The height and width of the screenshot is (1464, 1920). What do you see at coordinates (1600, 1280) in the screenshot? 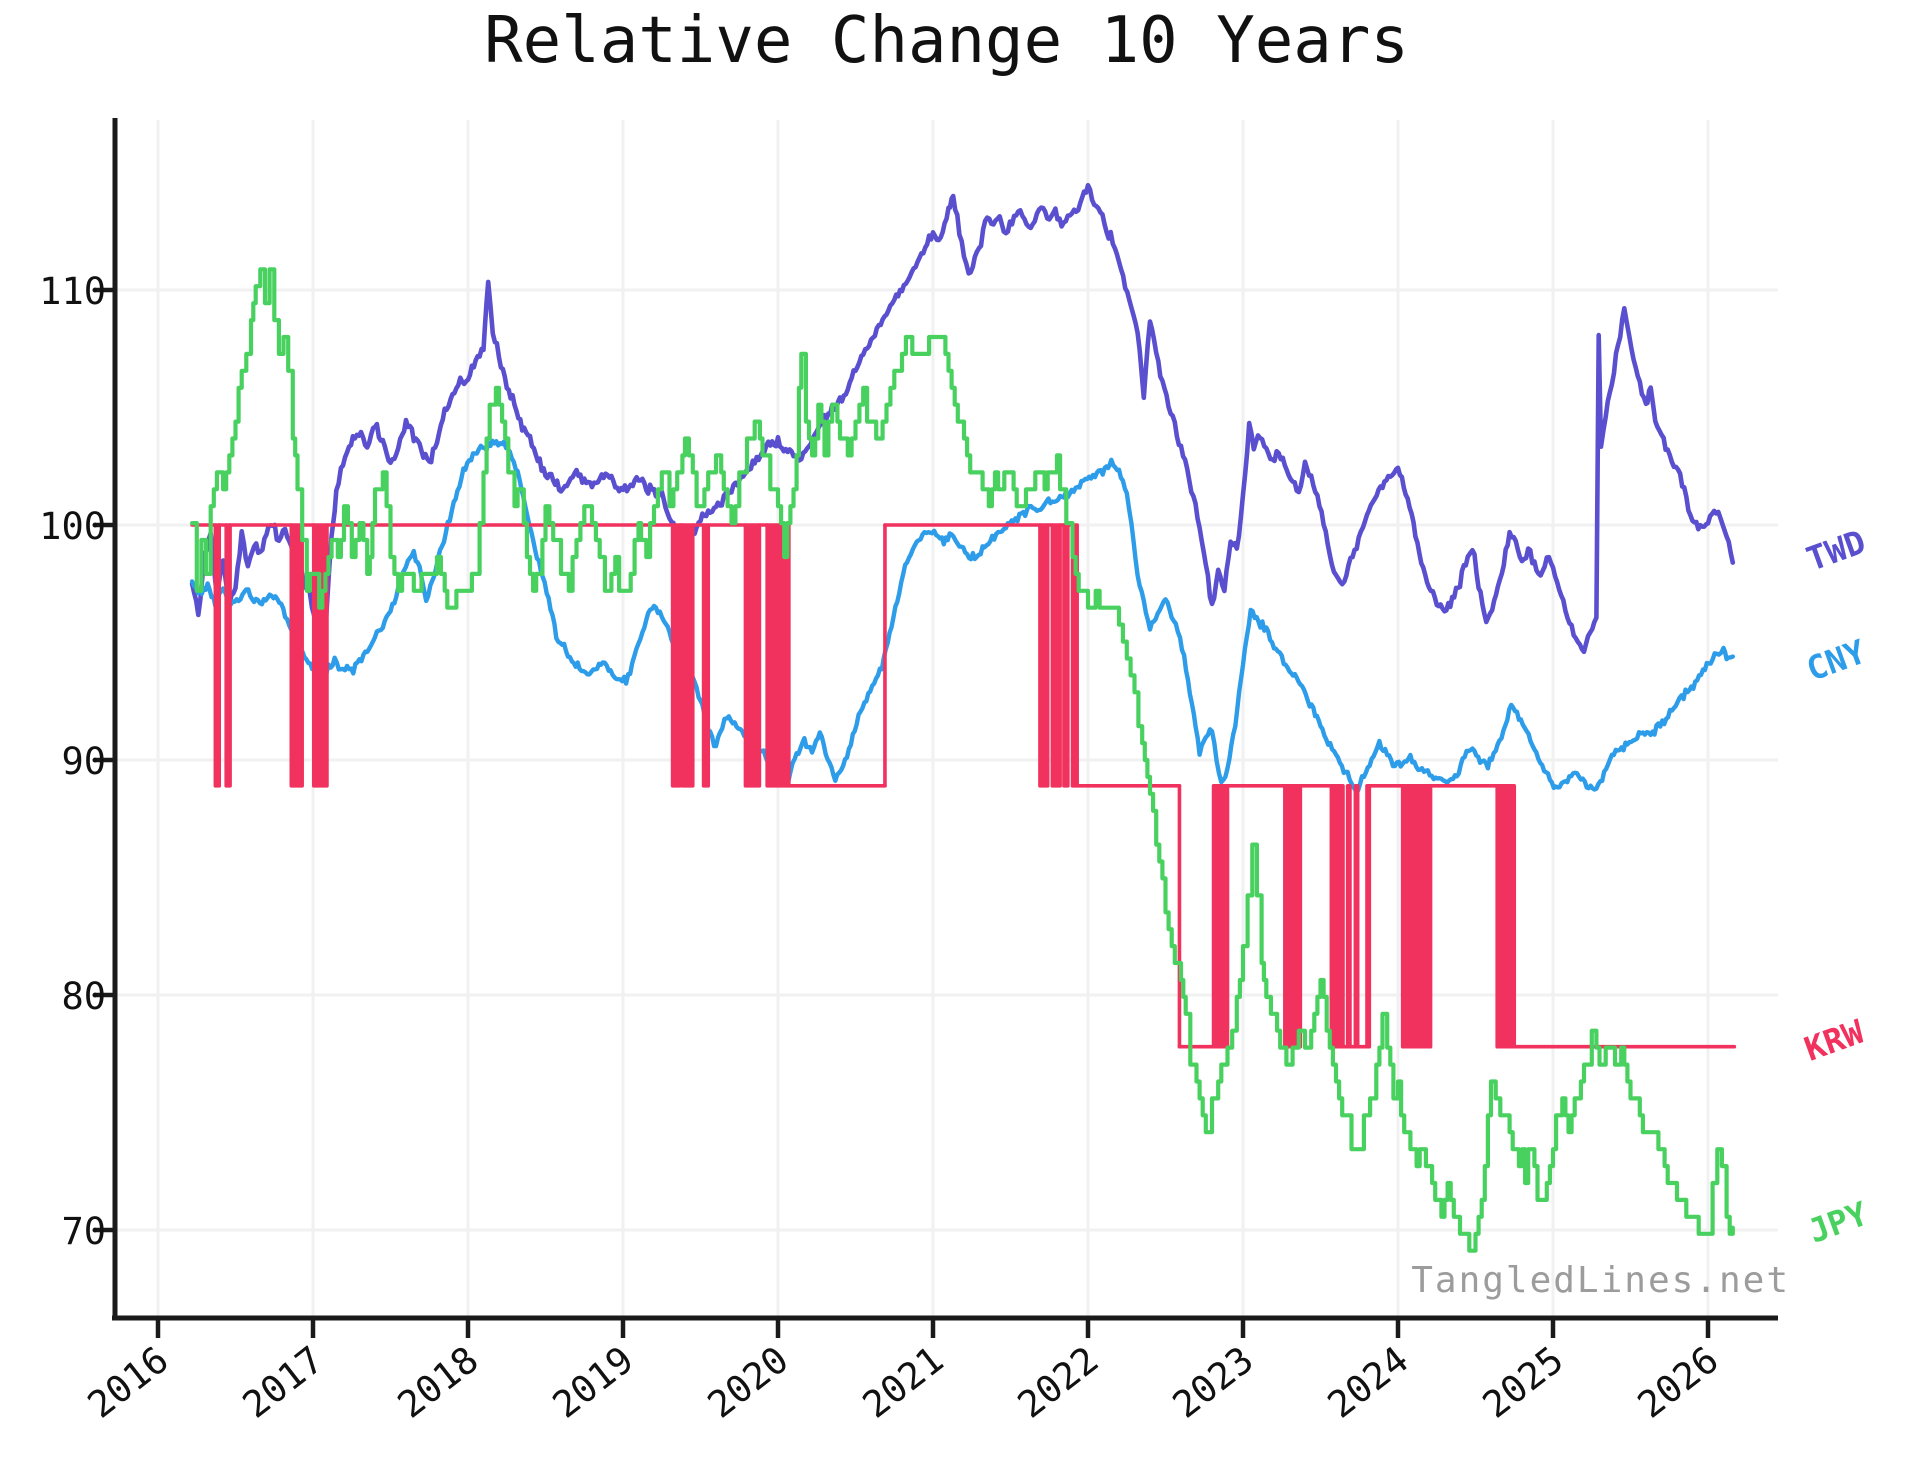
I see `watermark: TangledLines.net` at bounding box center [1600, 1280].